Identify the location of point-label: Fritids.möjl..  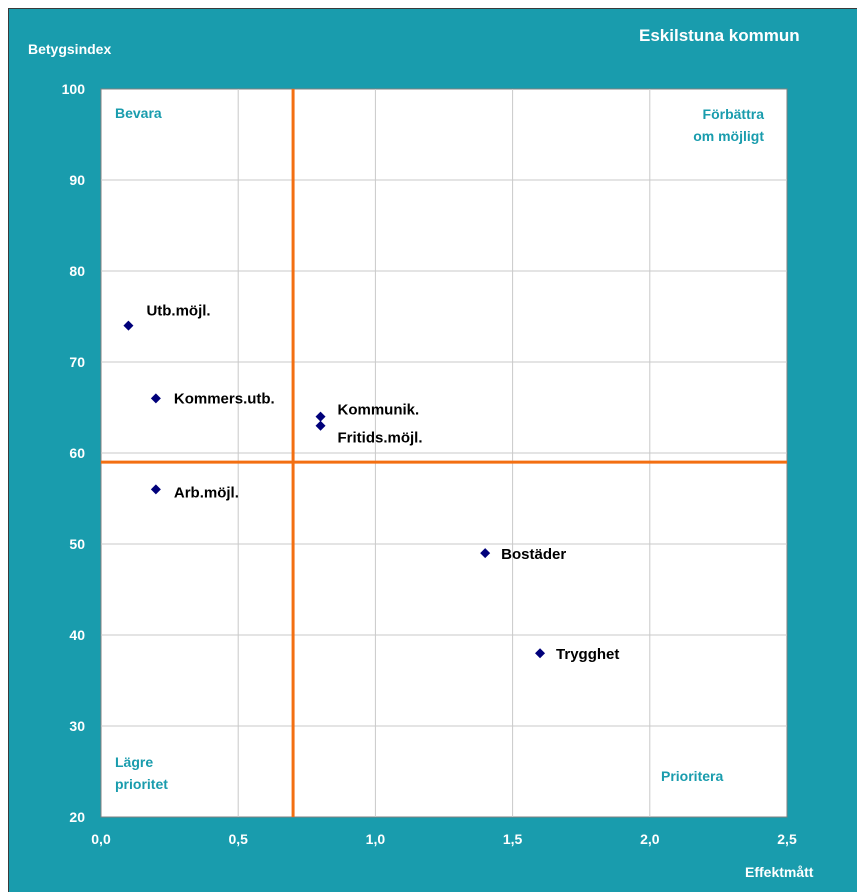
(380, 438).